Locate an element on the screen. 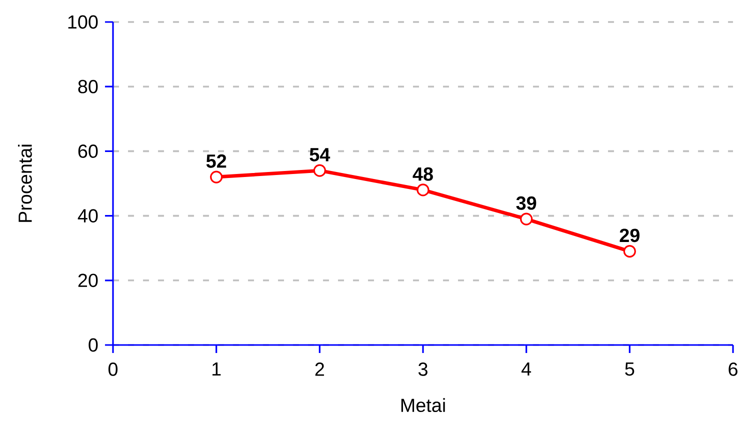 The width and height of the screenshot is (741, 439). data-label: 54 is located at coordinates (320, 155).